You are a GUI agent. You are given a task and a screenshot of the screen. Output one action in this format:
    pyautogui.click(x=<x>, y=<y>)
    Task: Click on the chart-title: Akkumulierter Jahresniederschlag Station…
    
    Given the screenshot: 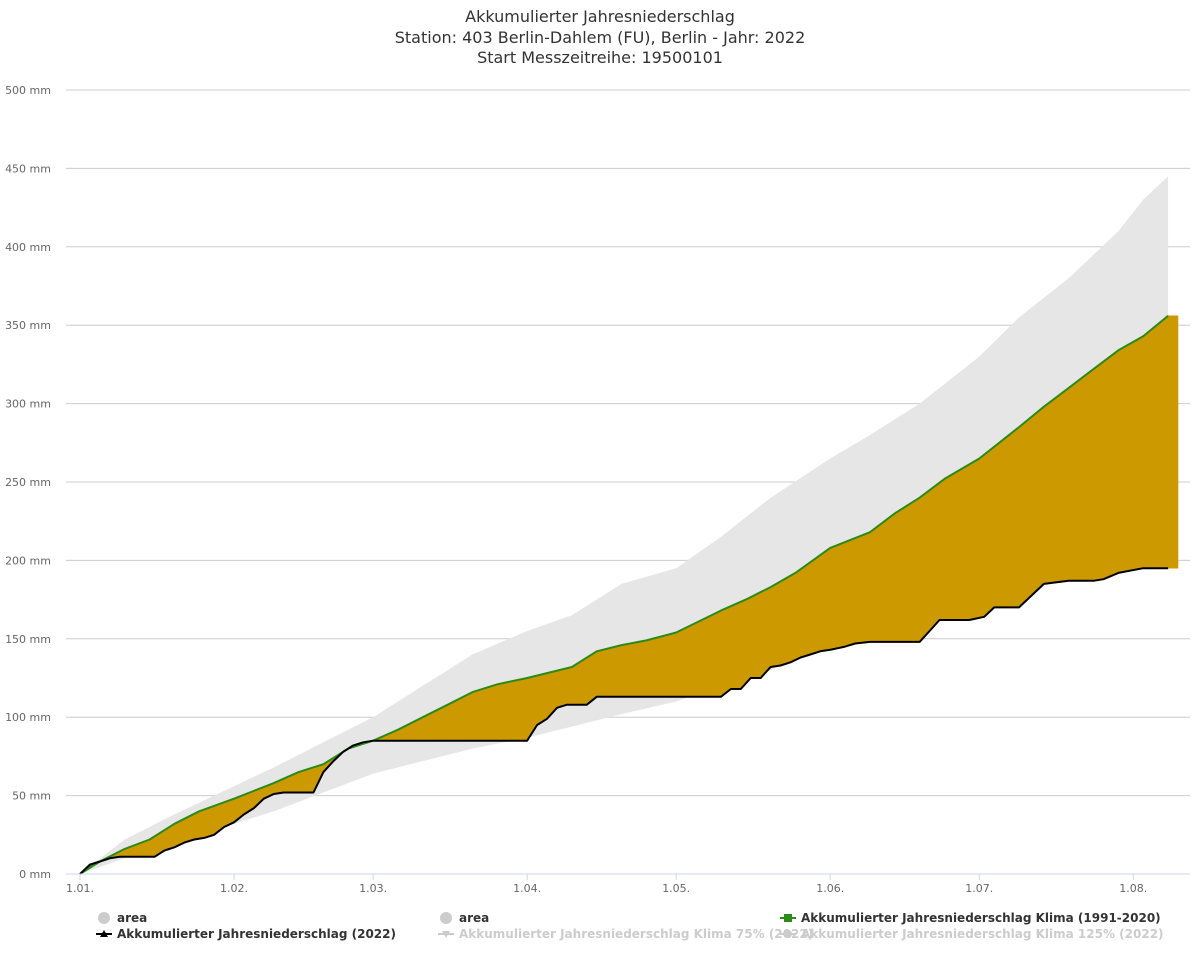 What is the action you would take?
    pyautogui.click(x=600, y=37)
    